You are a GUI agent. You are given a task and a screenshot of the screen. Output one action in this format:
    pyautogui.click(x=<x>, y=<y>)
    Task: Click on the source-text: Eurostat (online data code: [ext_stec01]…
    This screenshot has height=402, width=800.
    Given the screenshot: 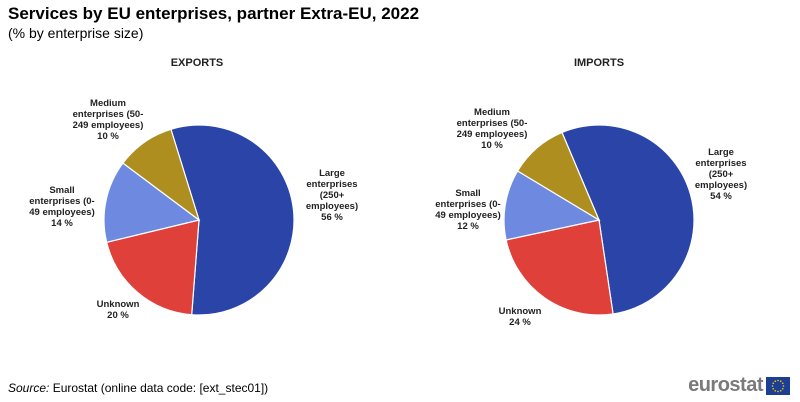 What is the action you would take?
    pyautogui.click(x=160, y=388)
    